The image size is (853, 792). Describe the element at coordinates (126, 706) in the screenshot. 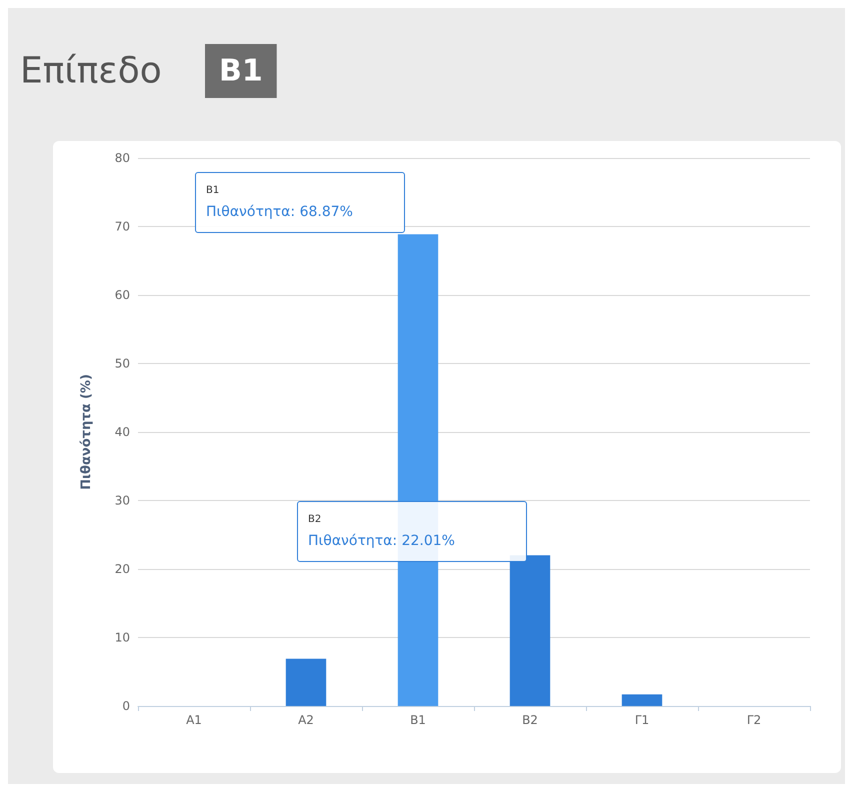

I see `y-tick-label: 0` at that location.